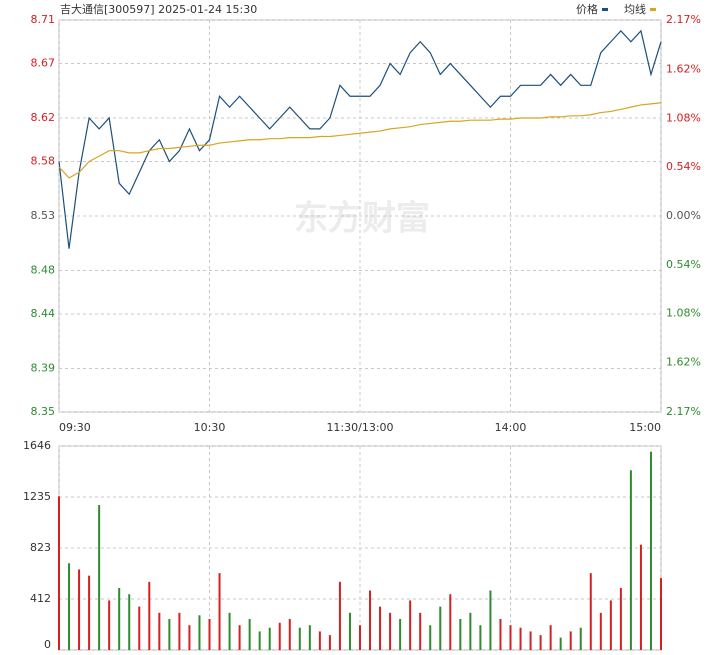 The image size is (720, 655). Describe the element at coordinates (683, 215) in the screenshot. I see `y2-tick-label: 0.00%` at that location.